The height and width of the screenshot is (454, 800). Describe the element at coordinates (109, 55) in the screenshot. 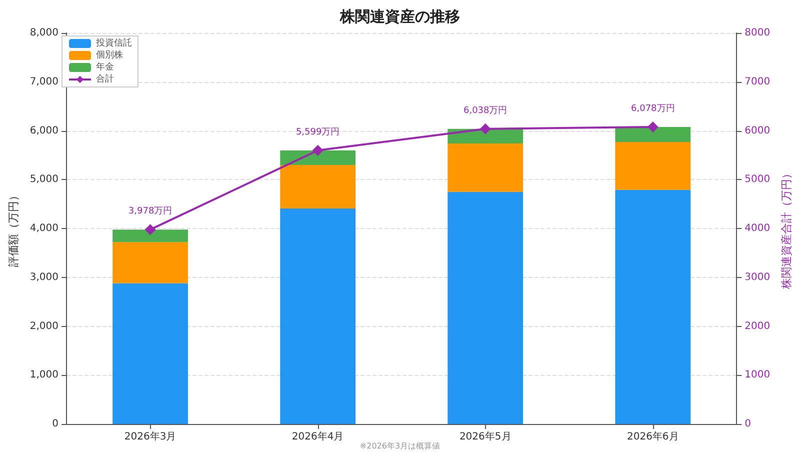

I see `legend-label: 個別株` at that location.